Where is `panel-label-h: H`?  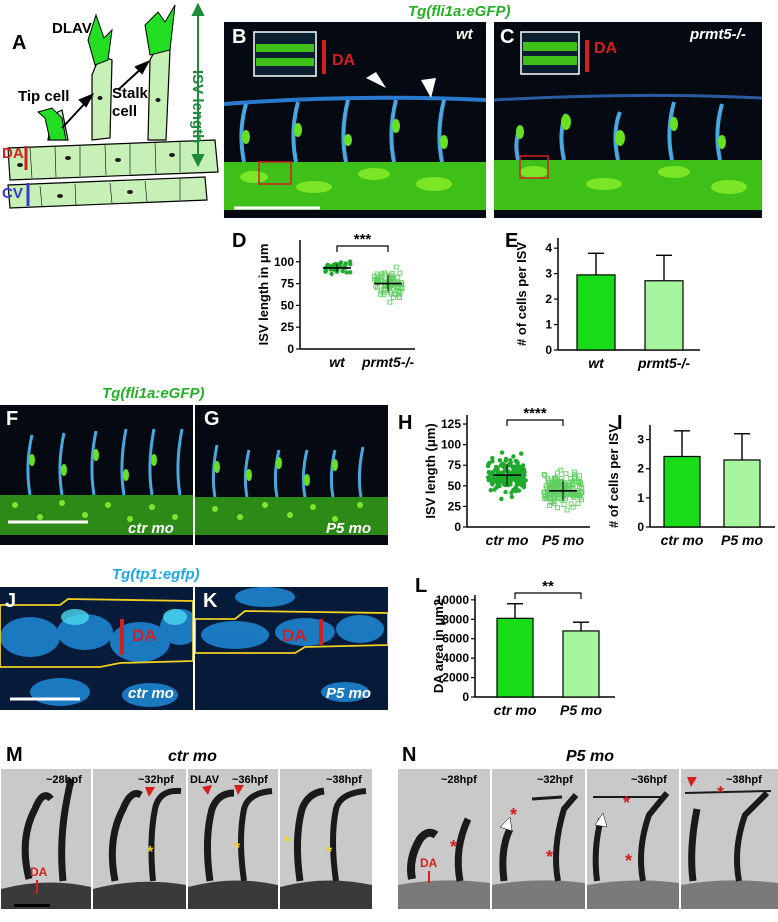 panel-label-h: H is located at coordinates (405, 423).